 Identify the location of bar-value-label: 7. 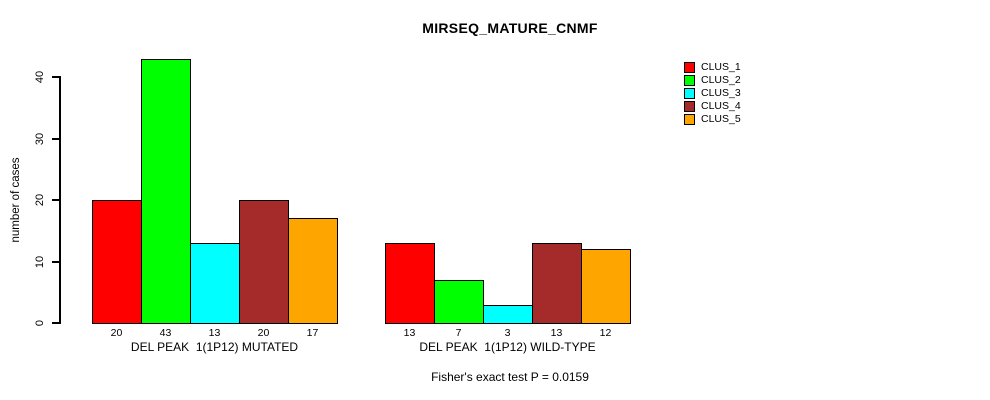
(458, 333).